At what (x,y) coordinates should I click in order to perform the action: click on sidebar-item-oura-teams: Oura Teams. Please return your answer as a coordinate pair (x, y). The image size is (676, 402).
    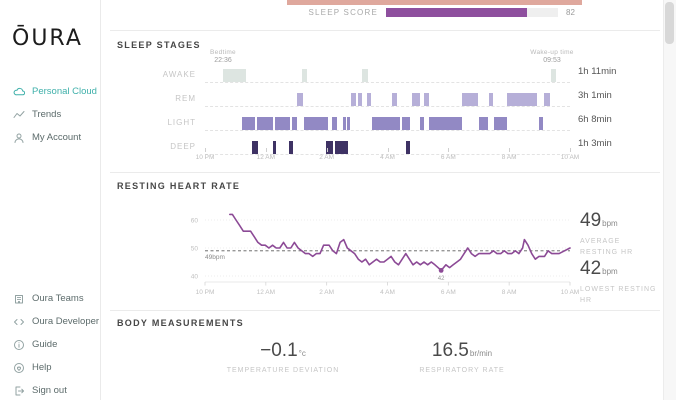
    Looking at the image, I should click on (50, 298).